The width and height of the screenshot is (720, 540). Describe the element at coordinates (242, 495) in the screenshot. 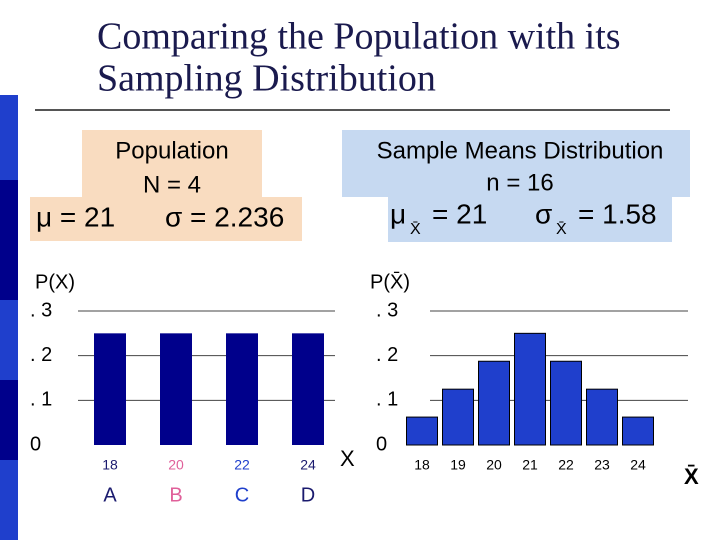

I see `category-letter: C` at that location.